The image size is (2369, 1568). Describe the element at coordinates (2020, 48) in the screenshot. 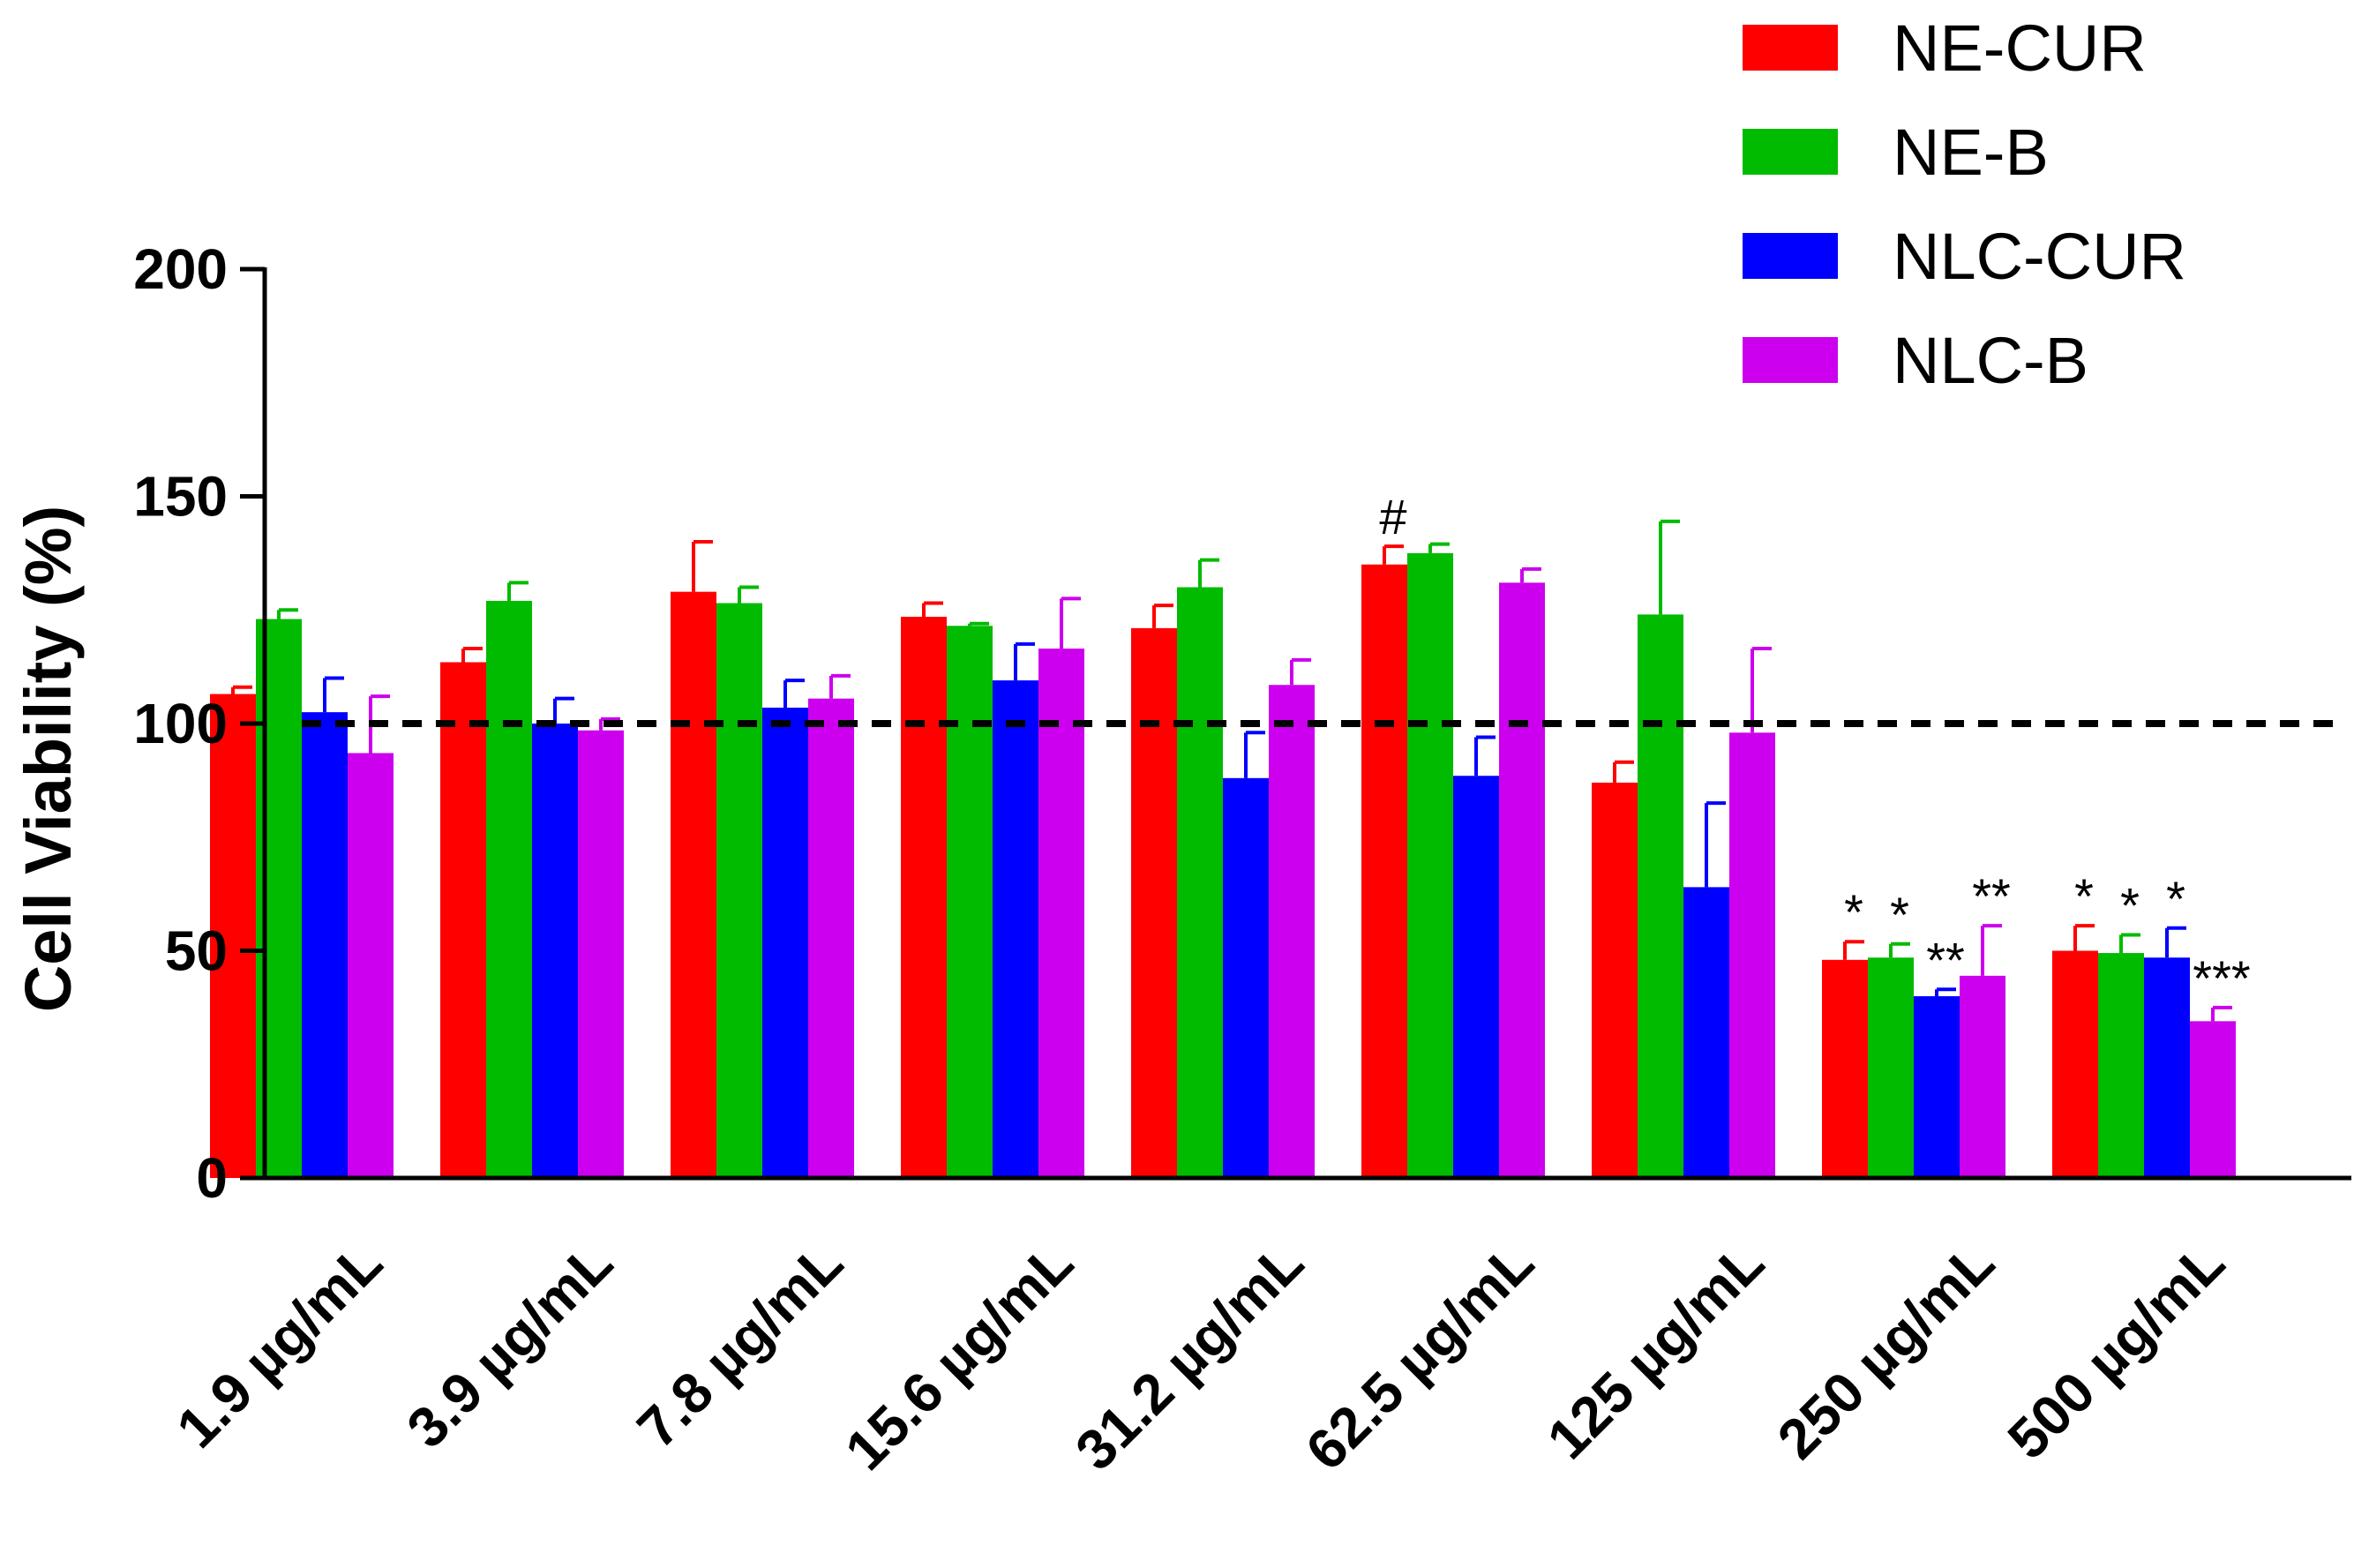

I see `legend-label: NE-CUR` at that location.